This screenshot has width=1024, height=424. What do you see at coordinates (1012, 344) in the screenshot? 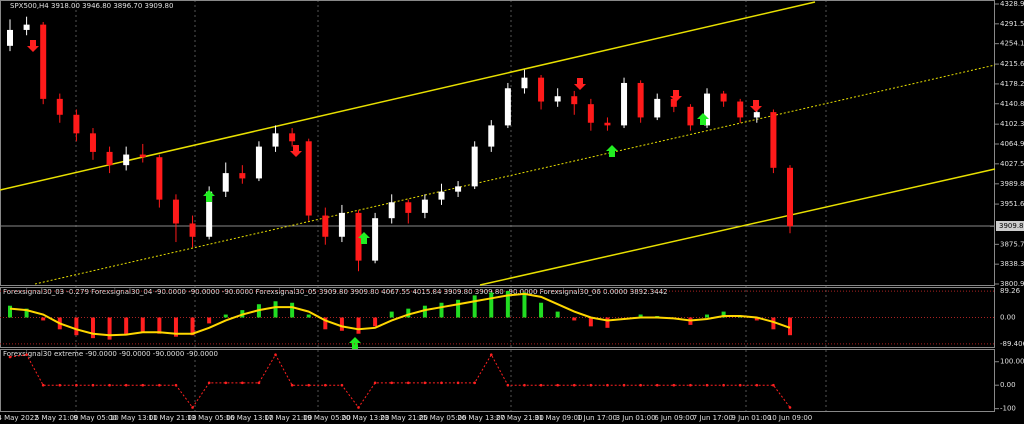
I see `osc-tick-label: -89.406` at bounding box center [1012, 344].